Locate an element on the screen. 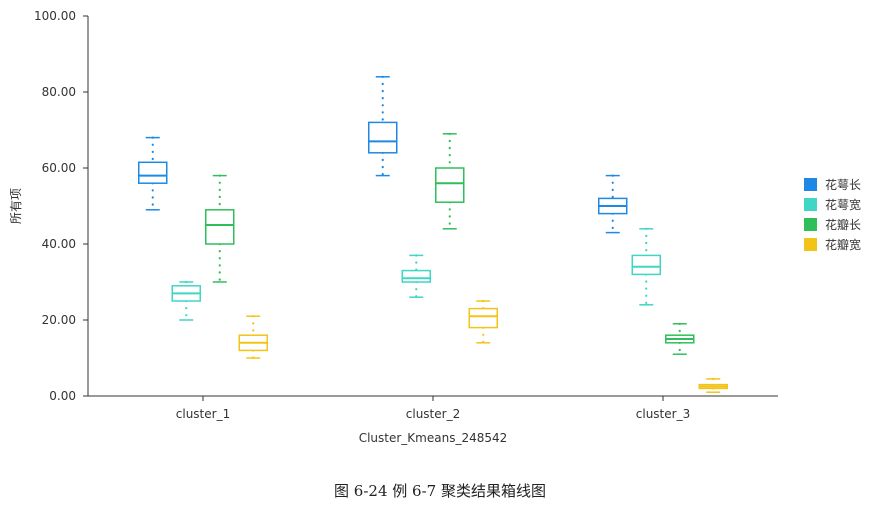 Image resolution: width=880 pixels, height=510 pixels. legend-label: 花瓣宽 is located at coordinates (843, 244).